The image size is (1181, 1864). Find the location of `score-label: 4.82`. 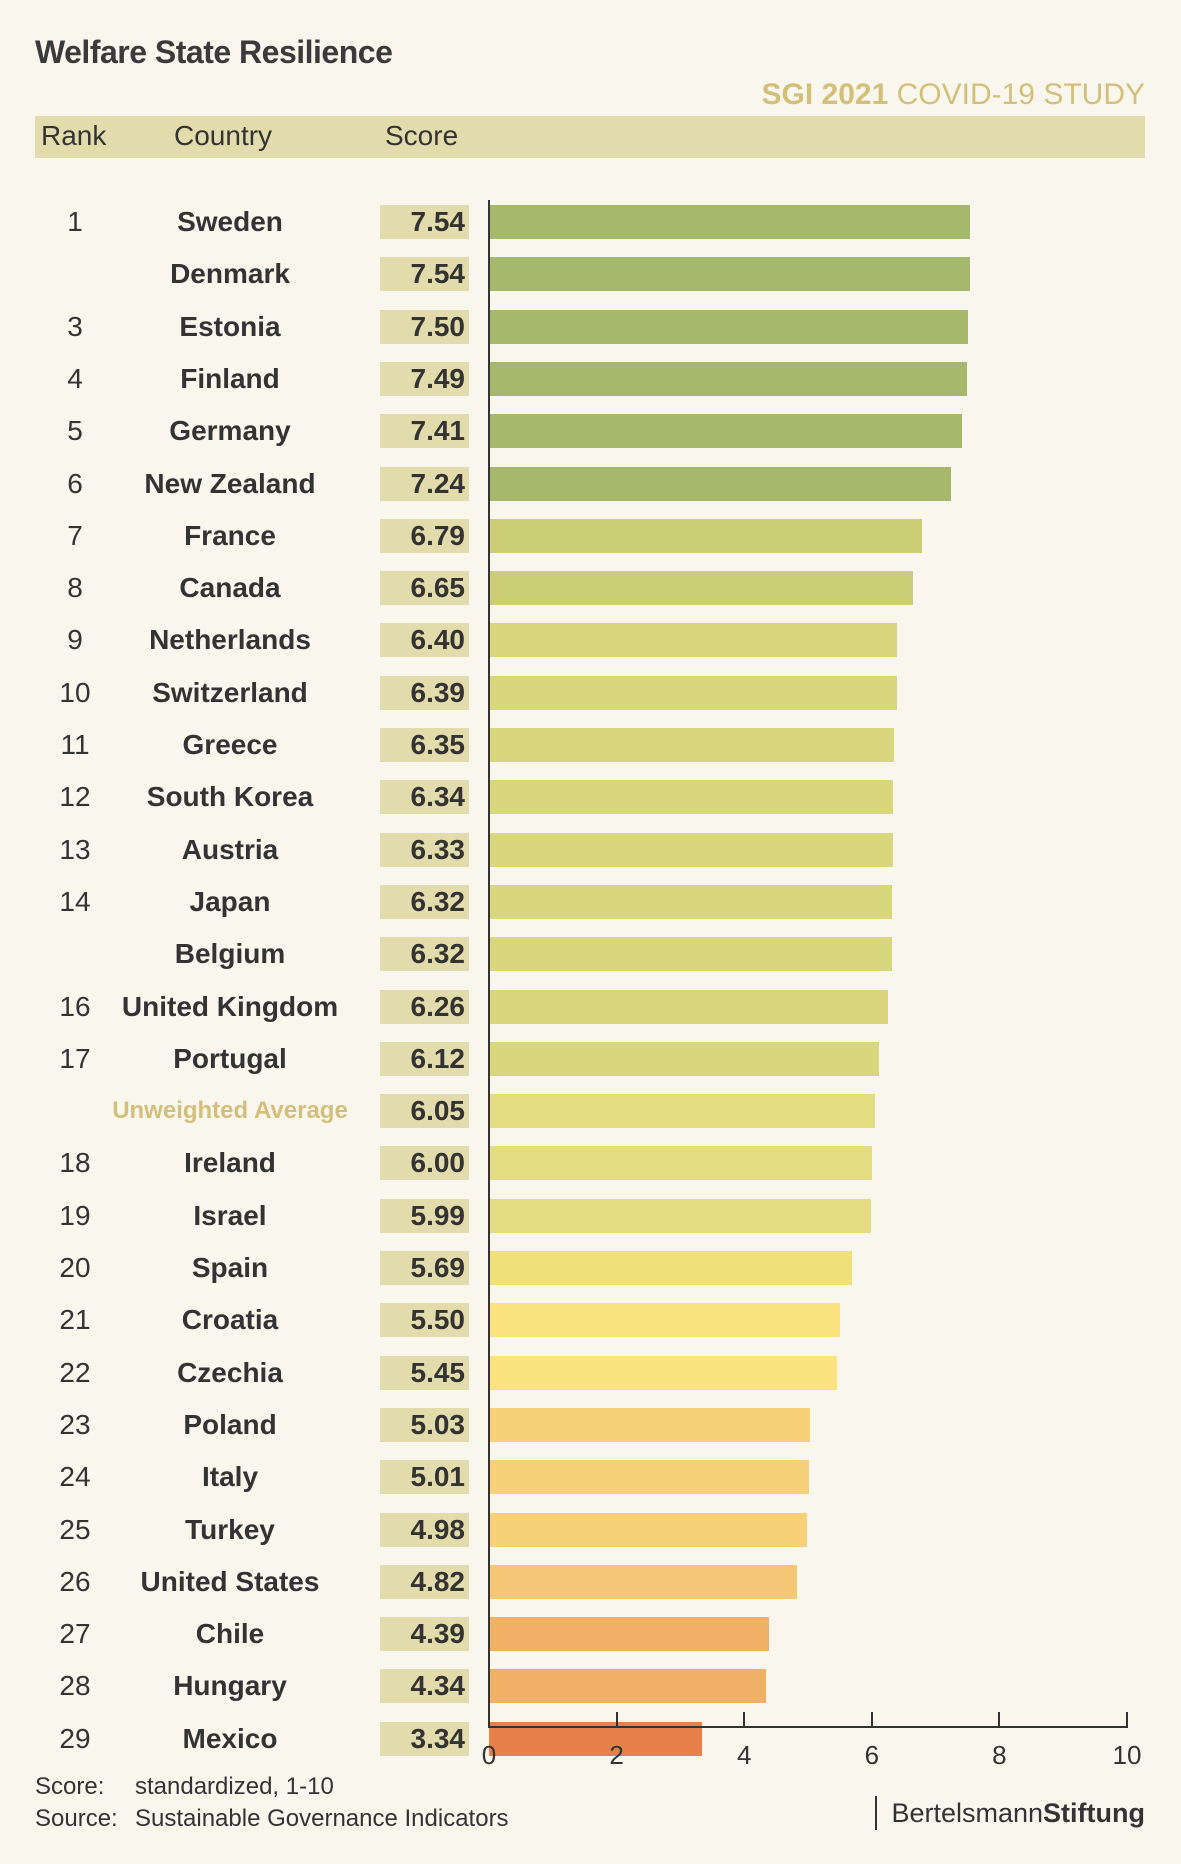

score-label: 4.82 is located at coordinates (424, 1581).